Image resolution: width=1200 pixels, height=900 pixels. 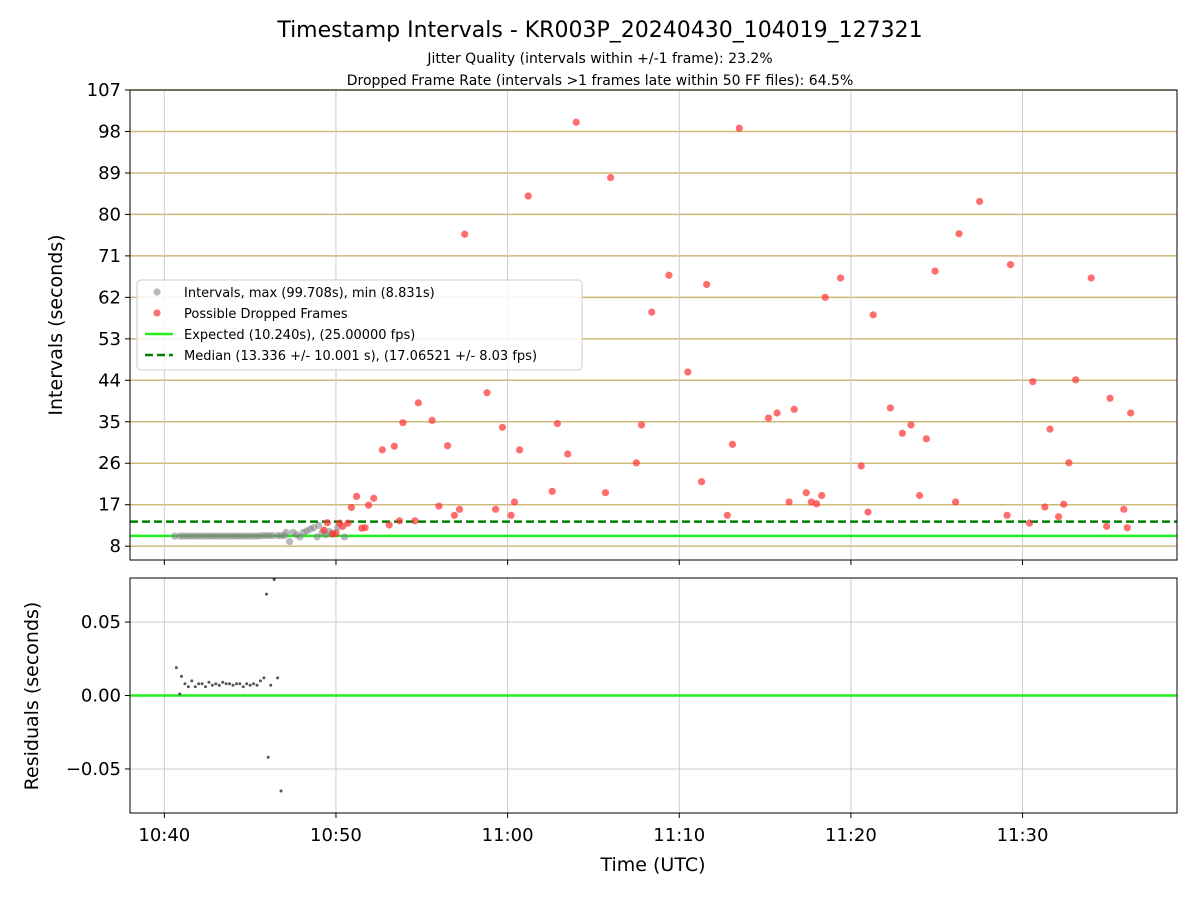 What do you see at coordinates (109, 256) in the screenshot?
I see `top-y-tick-label: 71` at bounding box center [109, 256].